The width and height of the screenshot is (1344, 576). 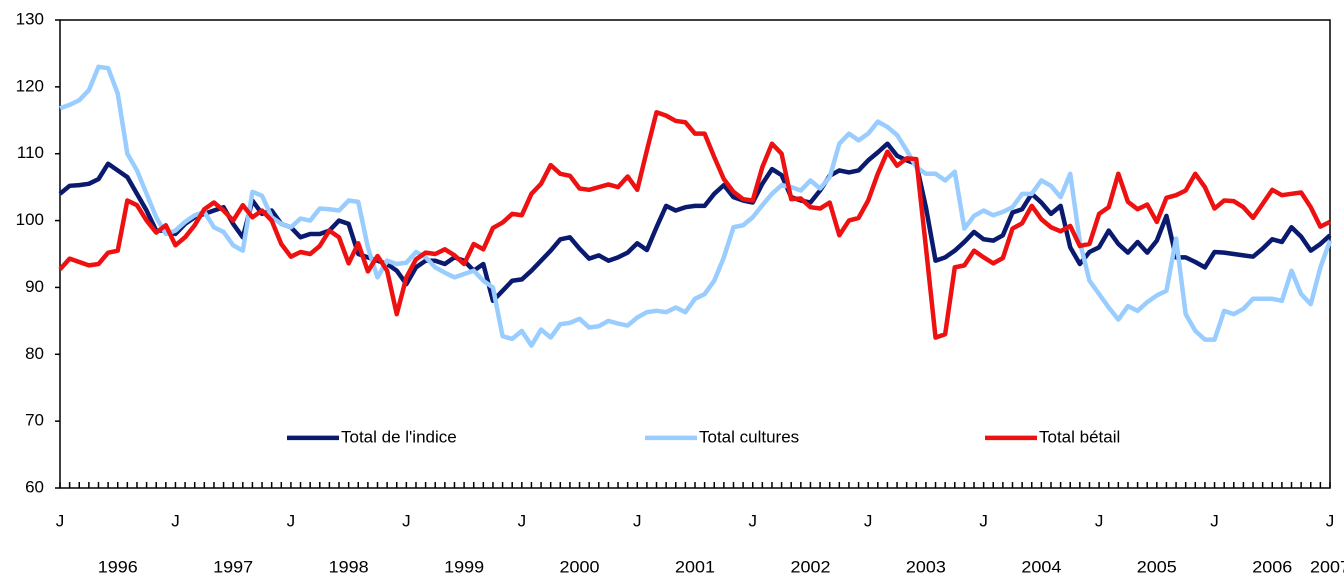 What do you see at coordinates (30, 85) in the screenshot?
I see `y-tick-label: 120` at bounding box center [30, 85].